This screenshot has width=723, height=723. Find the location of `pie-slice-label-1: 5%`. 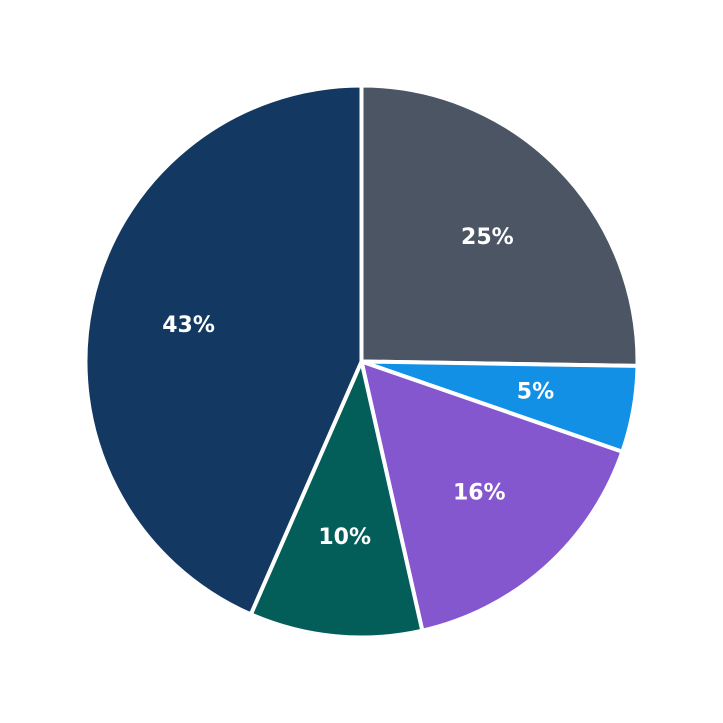

pie-slice-label-1: 5% is located at coordinates (535, 392).